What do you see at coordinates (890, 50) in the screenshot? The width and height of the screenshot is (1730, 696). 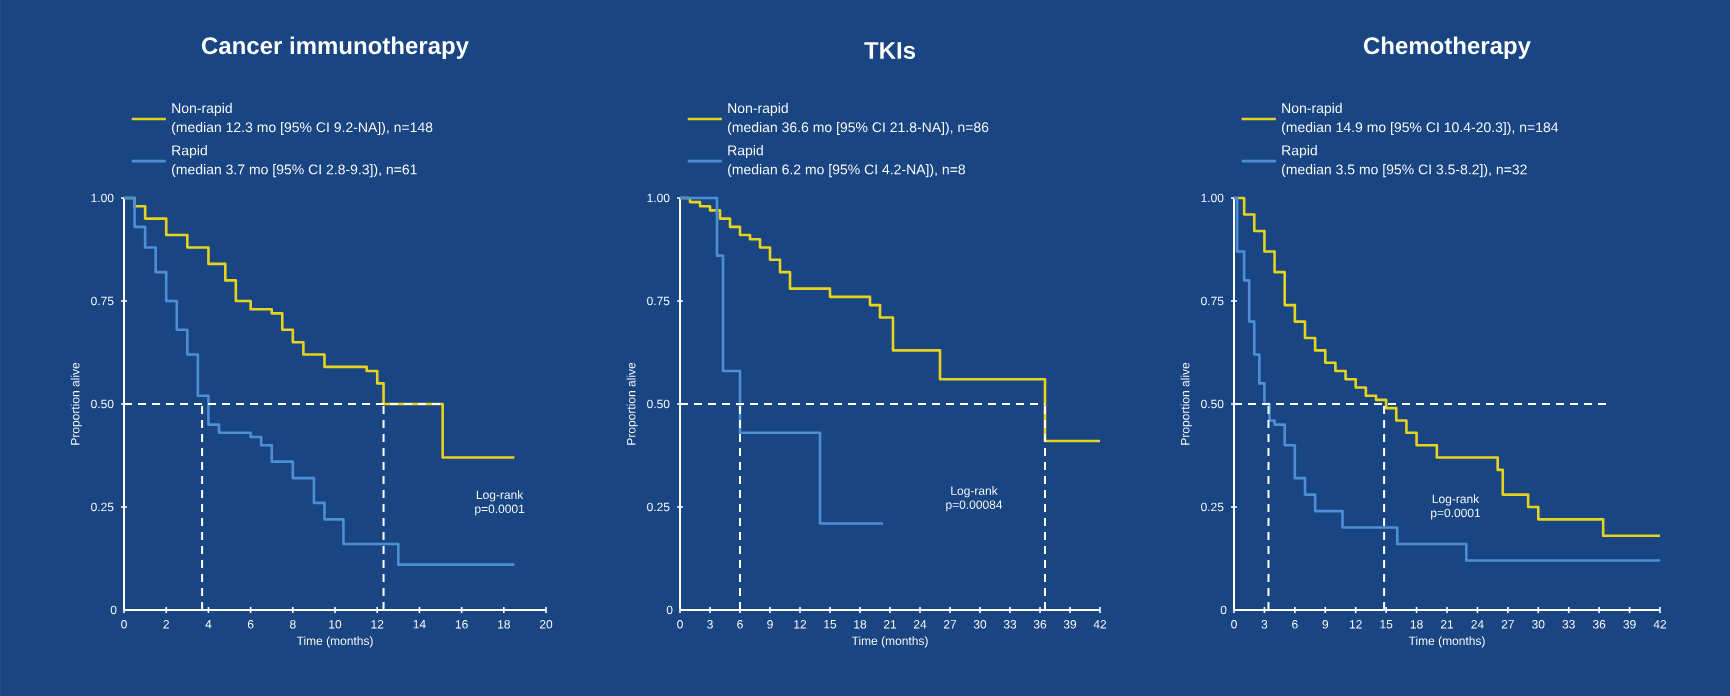 I see `chart-title: TKIs` at bounding box center [890, 50].